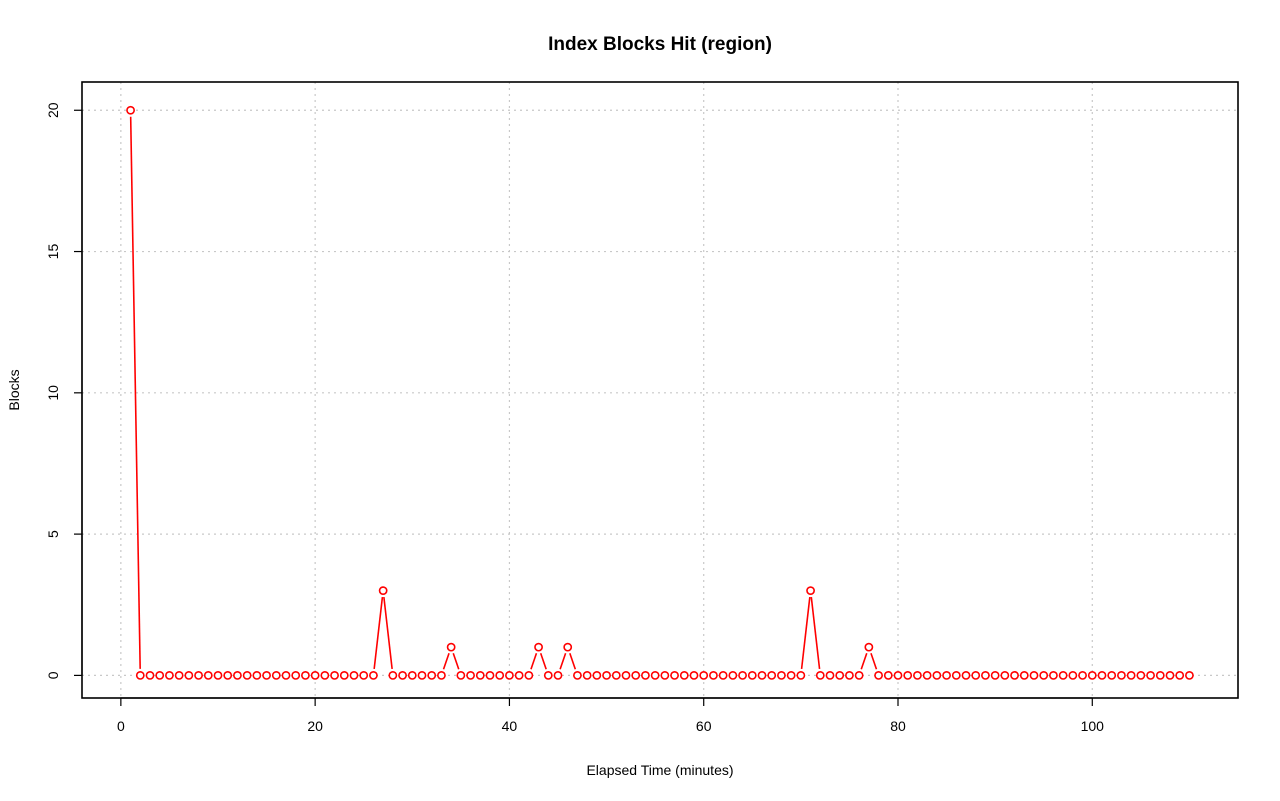 The height and width of the screenshot is (801, 1280). What do you see at coordinates (121, 726) in the screenshot?
I see `x-tick-label: 0` at bounding box center [121, 726].